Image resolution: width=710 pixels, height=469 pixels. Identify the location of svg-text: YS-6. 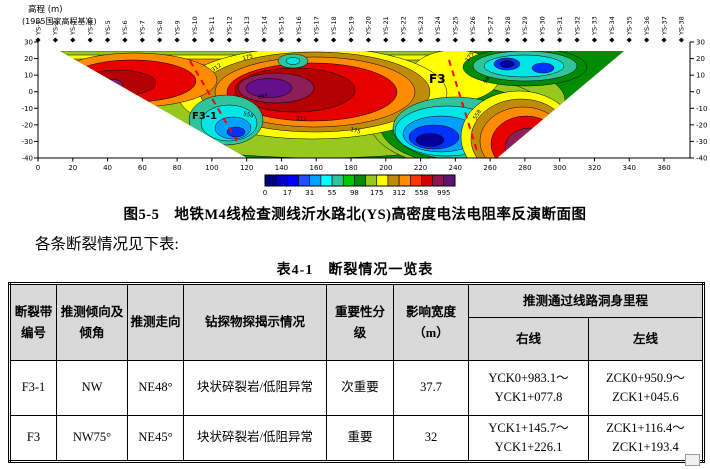
(125, 28).